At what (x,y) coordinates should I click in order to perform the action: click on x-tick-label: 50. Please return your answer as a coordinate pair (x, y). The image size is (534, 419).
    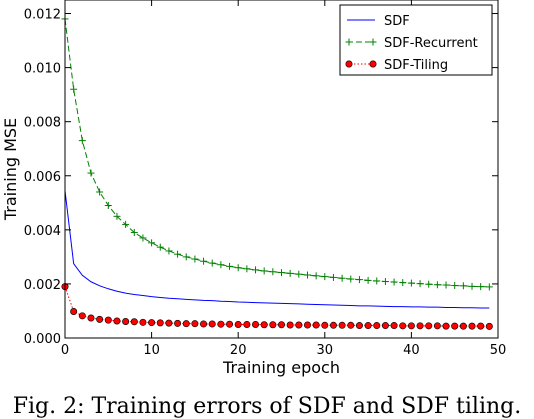
    Looking at the image, I should click on (498, 350).